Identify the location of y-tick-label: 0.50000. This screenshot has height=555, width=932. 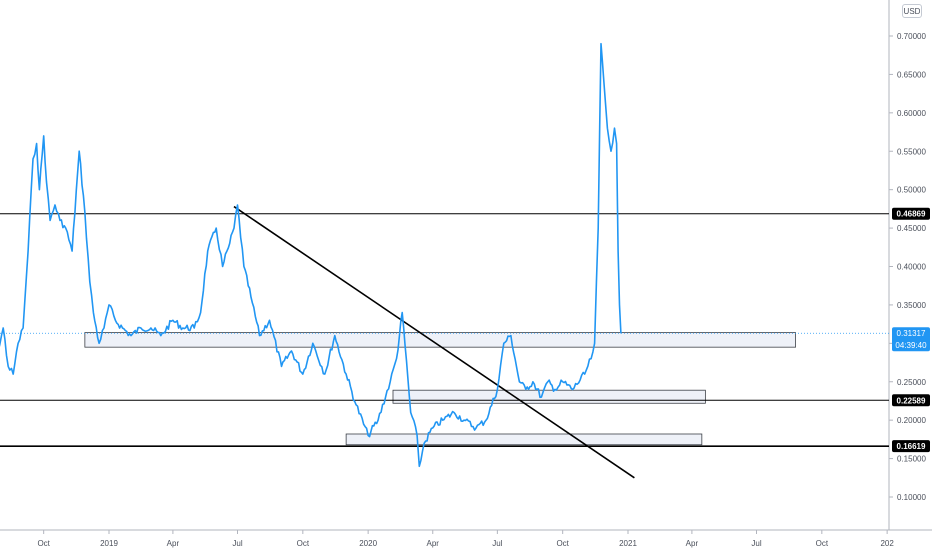
(911, 190).